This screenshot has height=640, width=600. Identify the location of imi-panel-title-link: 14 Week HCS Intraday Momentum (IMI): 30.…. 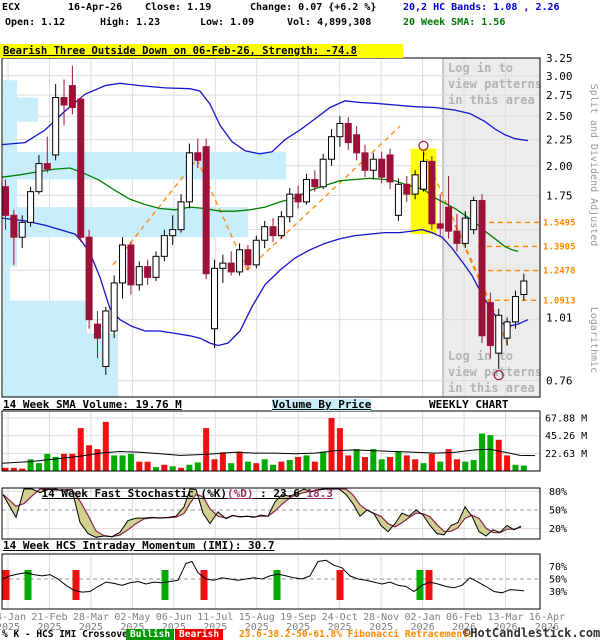
(139, 545).